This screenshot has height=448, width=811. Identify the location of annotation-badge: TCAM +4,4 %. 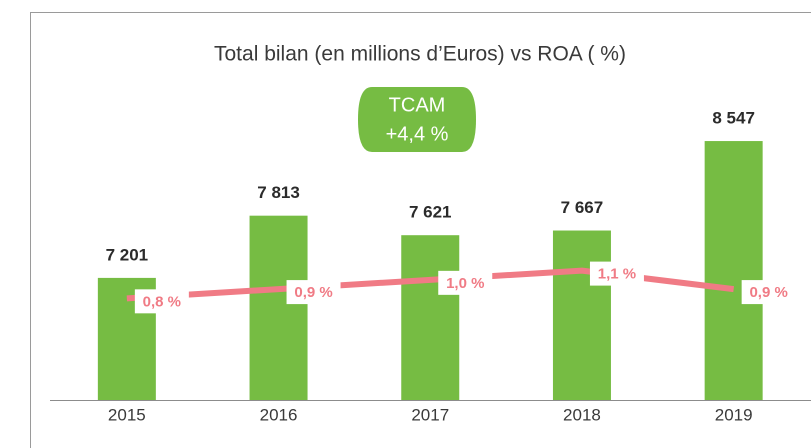
(417, 119).